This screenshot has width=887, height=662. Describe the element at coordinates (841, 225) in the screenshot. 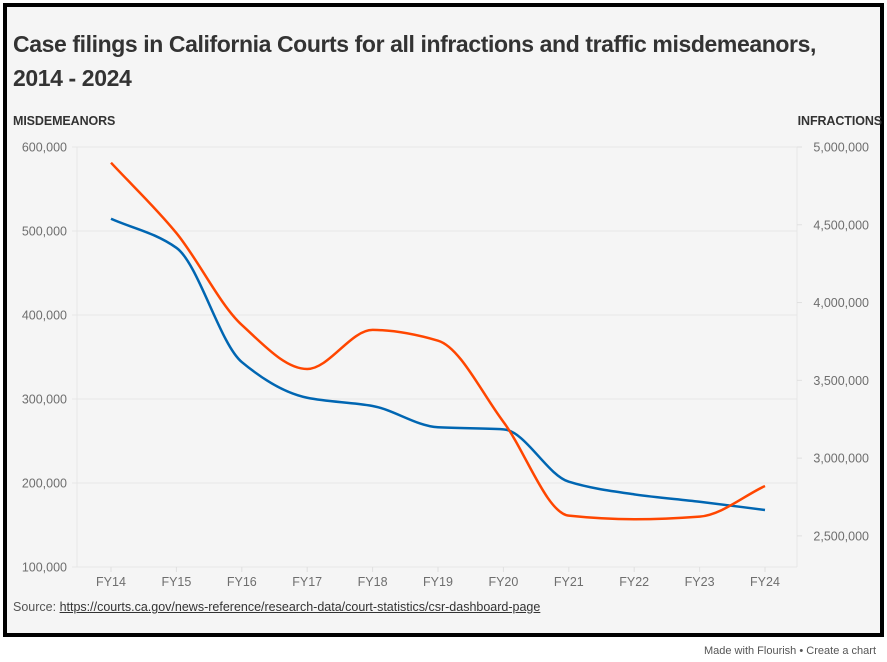

I see `right-tick-label: 4,500,000` at that location.